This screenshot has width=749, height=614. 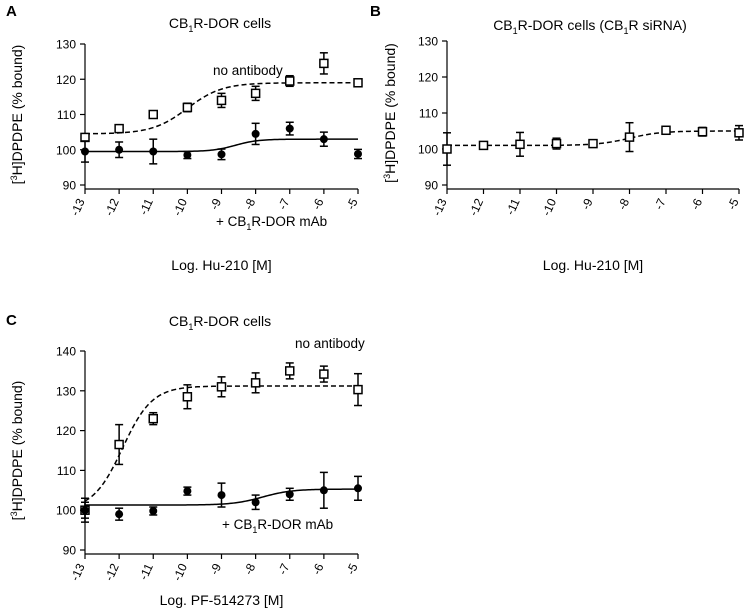 I want to click on y-axis-label: [3H]DPDPE (% bound), so click(x=17, y=451).